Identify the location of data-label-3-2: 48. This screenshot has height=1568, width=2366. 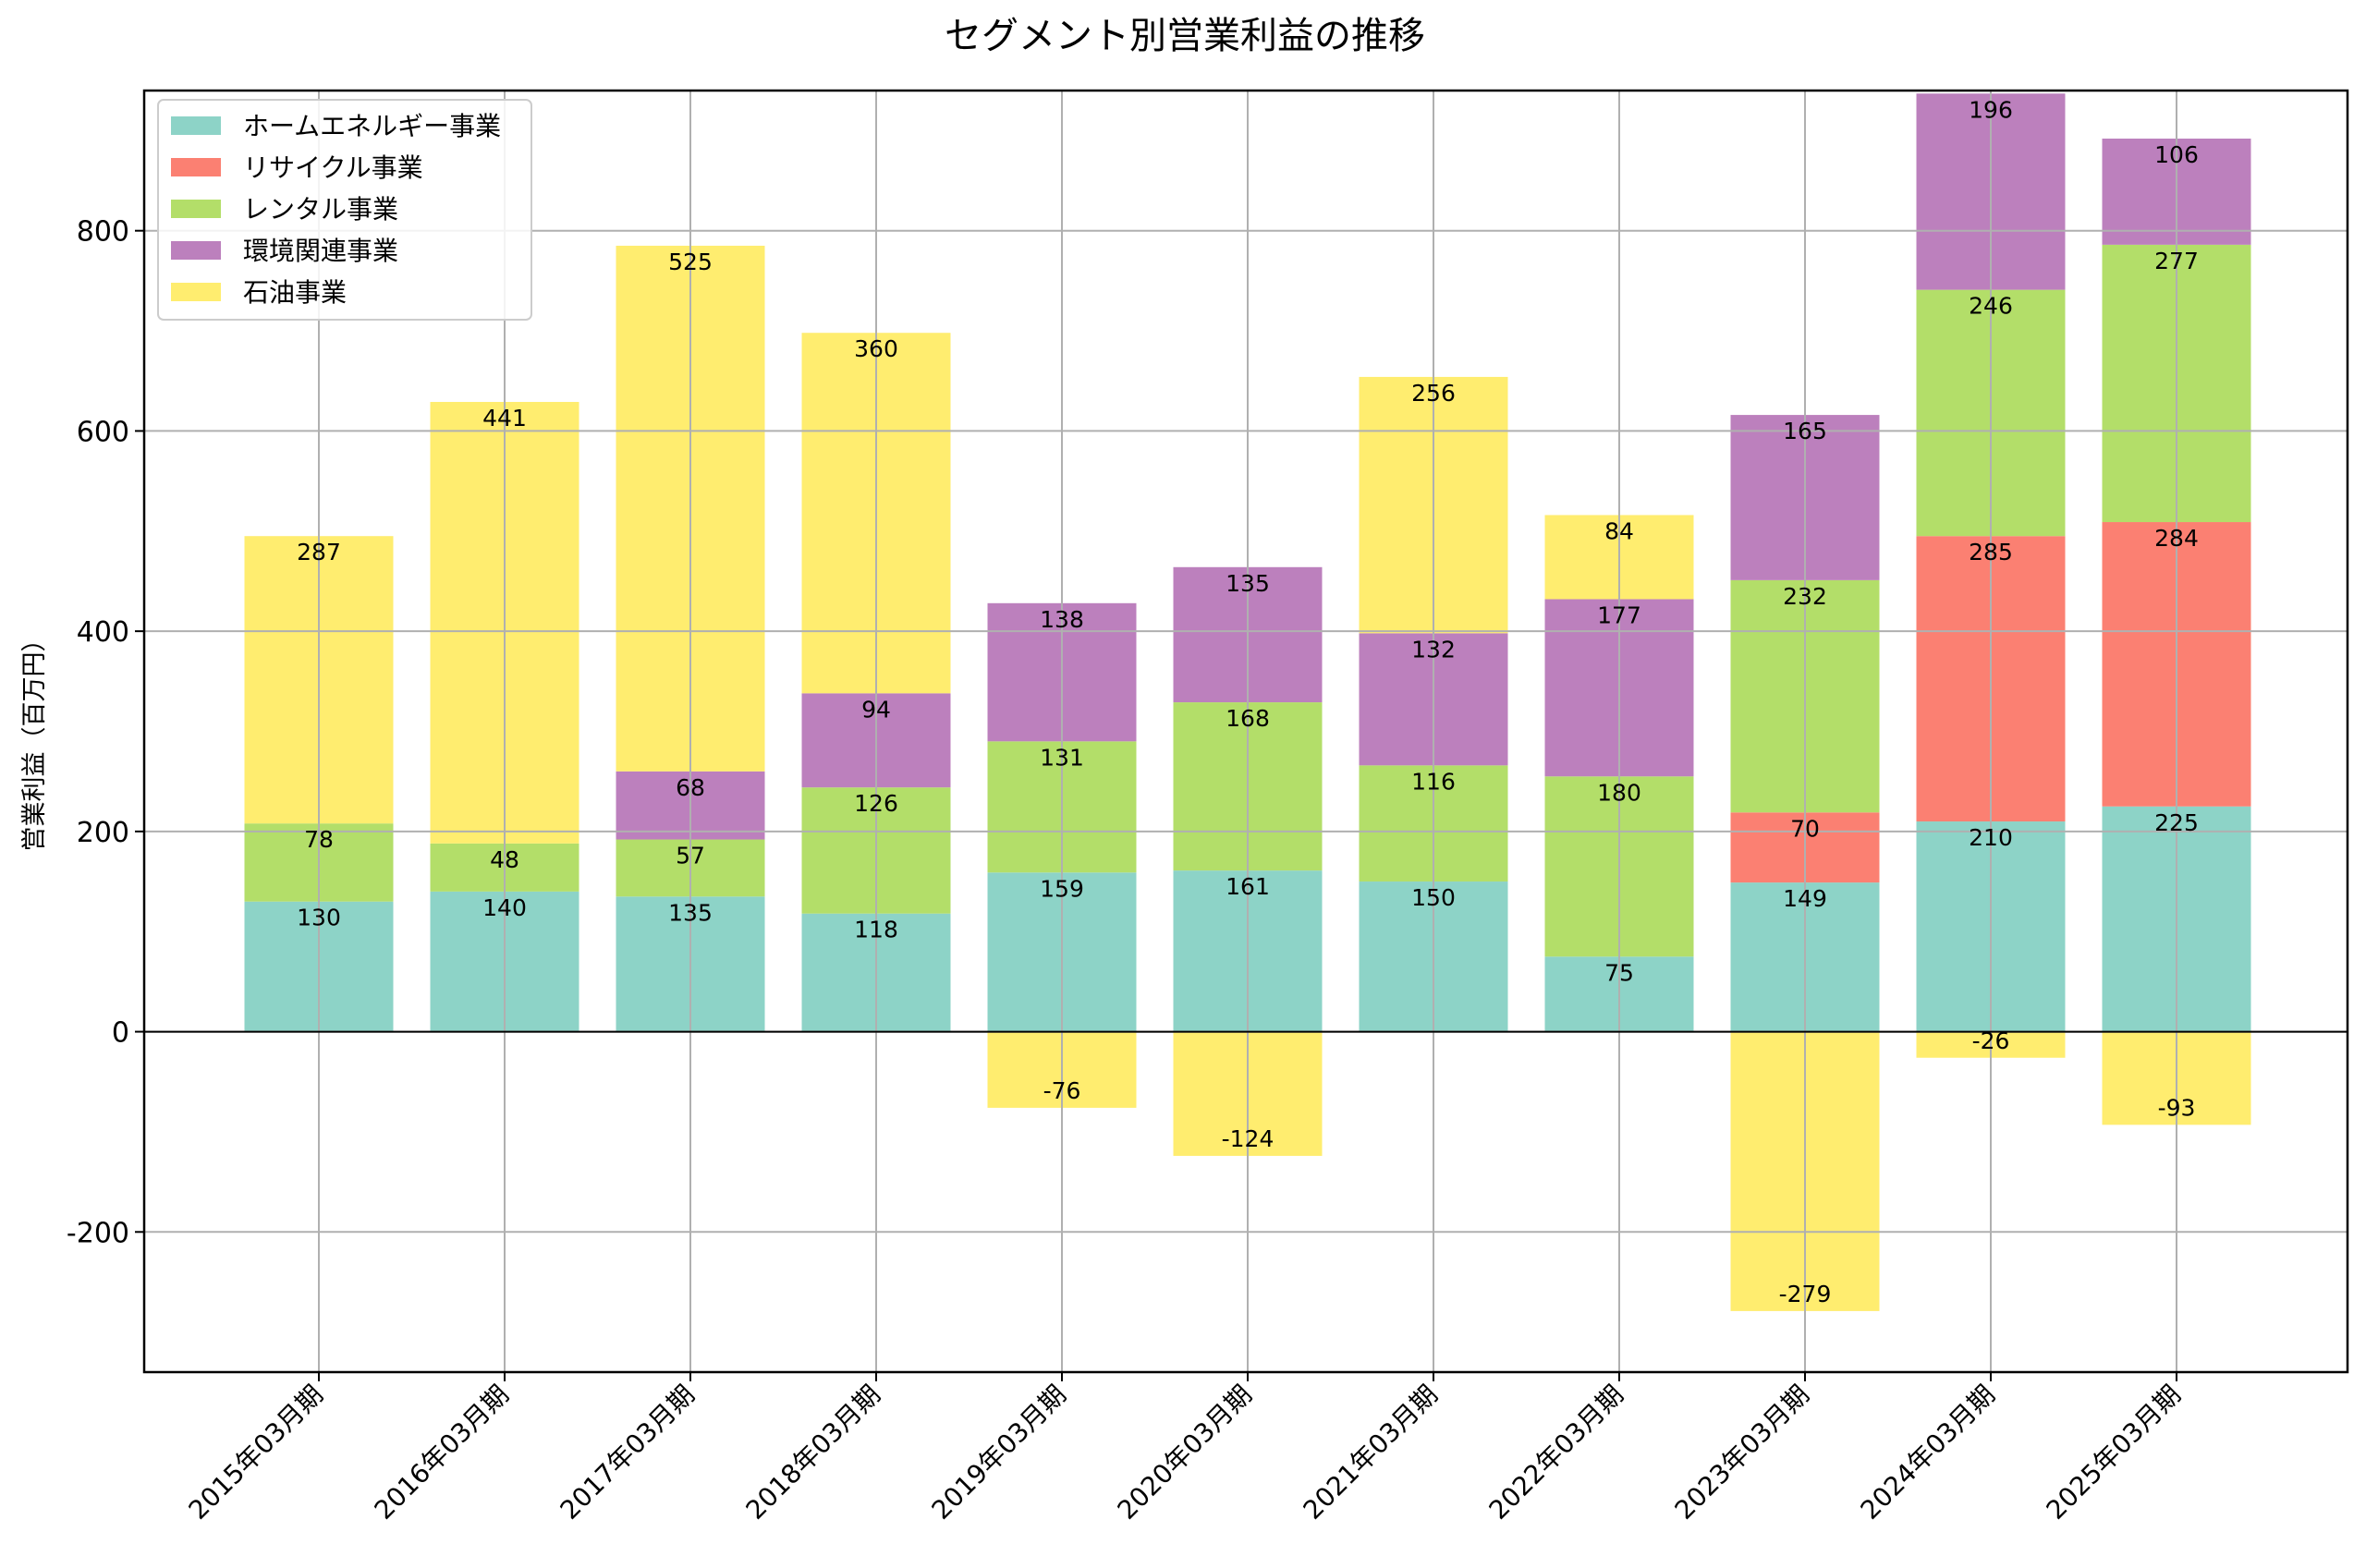
(505, 859).